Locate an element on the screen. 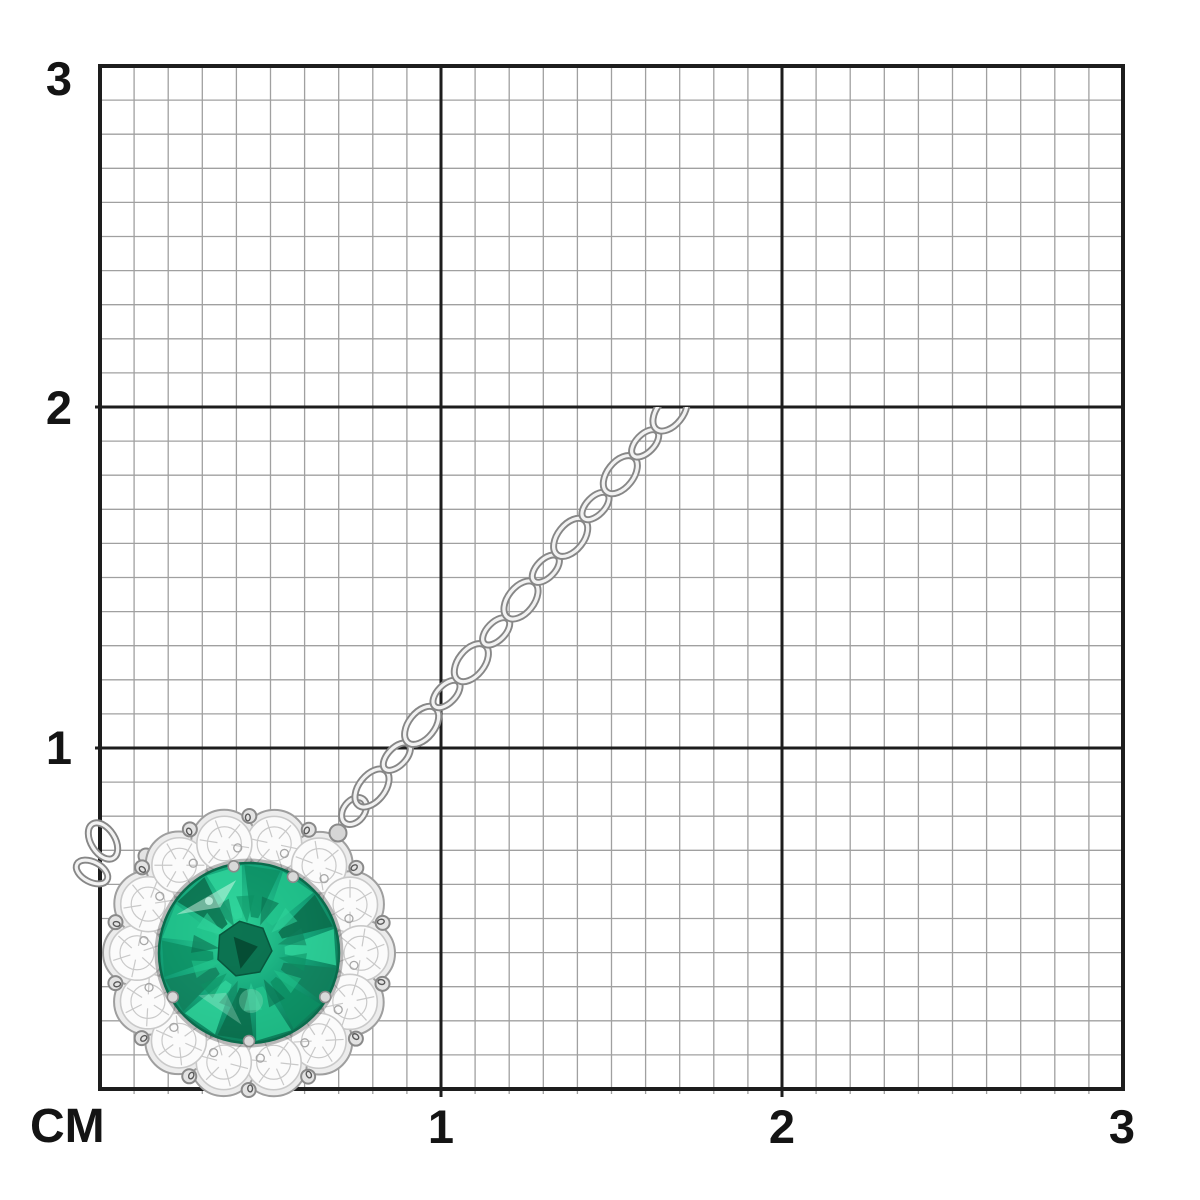 Image resolution: width=1200 pixels, height=1200 pixels. halo-bead-prongs is located at coordinates (249, 953).